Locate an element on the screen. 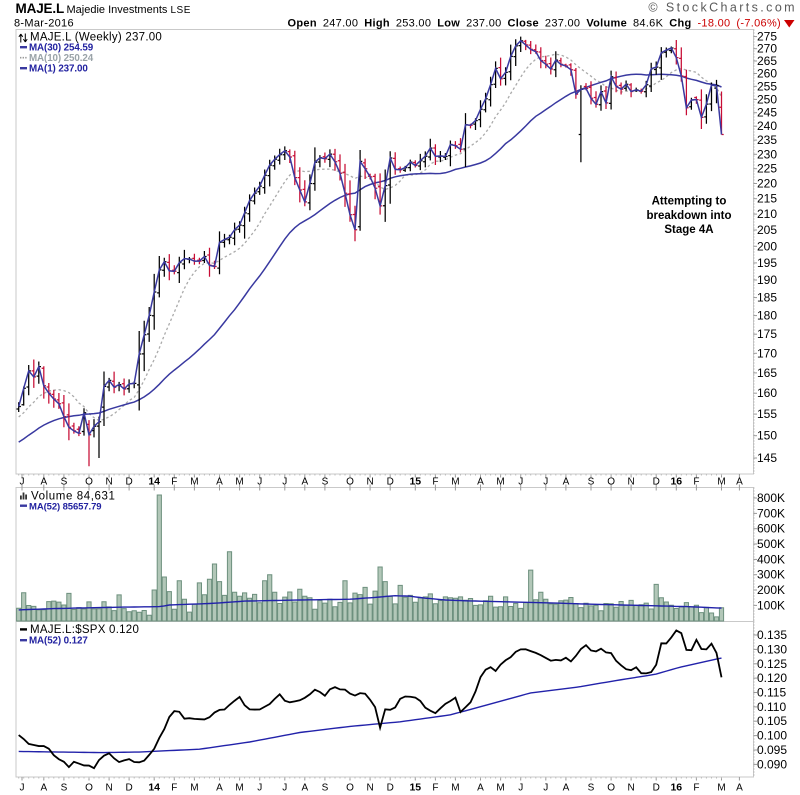 The image size is (800, 795). svg-text: 270 is located at coordinates (767, 49).